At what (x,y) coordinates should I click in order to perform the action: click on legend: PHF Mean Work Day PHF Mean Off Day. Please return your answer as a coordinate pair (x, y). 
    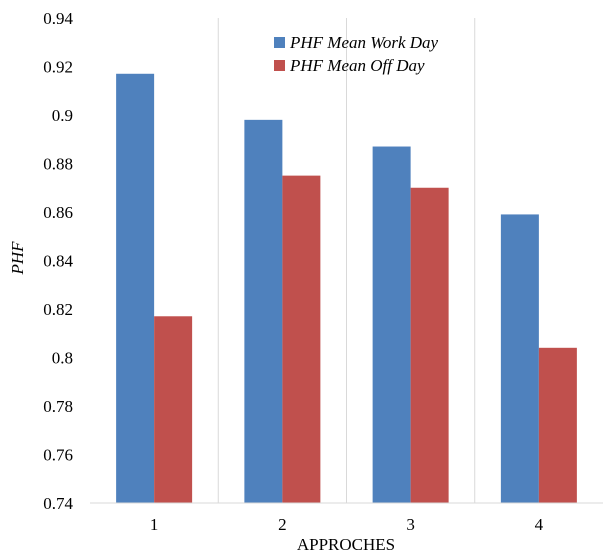
    Looking at the image, I should click on (356, 54).